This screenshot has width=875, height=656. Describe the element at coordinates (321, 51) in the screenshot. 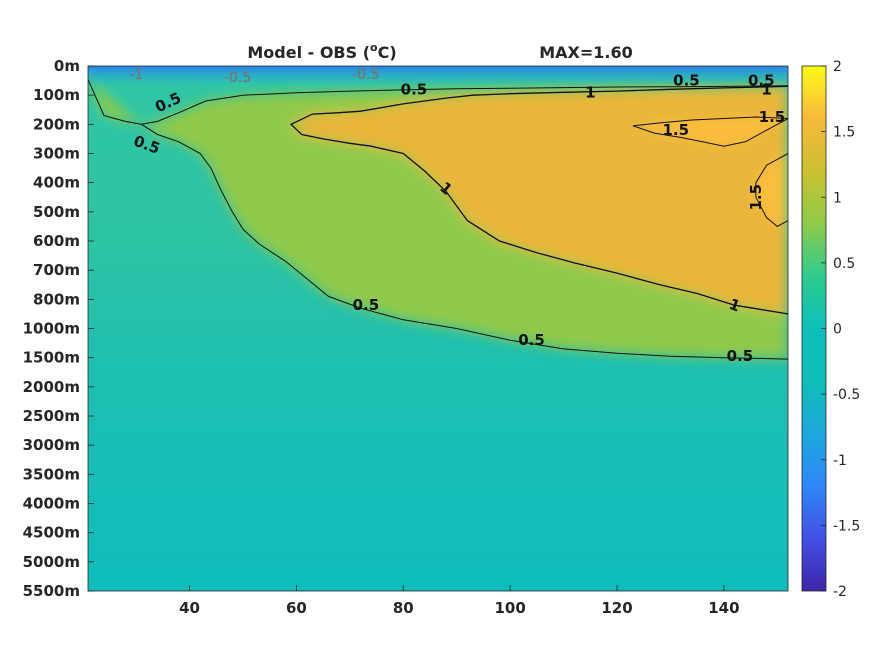

I see `chart-title: Model - OBS (oC)` at that location.